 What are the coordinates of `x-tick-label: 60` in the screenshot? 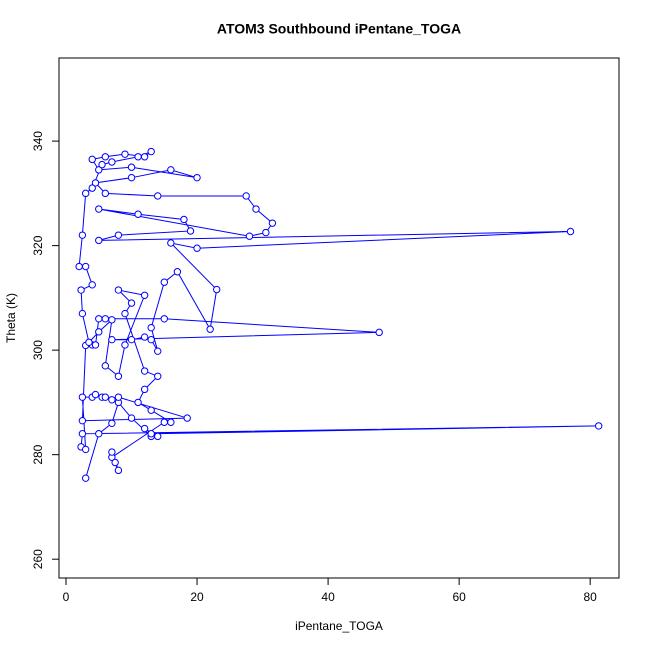 It's located at (459, 597).